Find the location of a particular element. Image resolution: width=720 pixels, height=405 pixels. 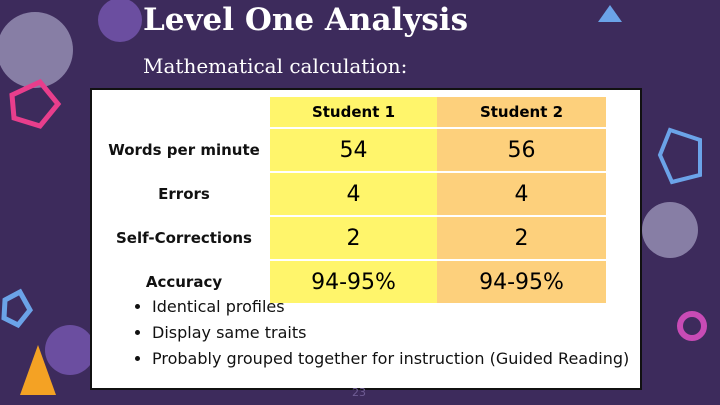

table-row: Errors 4 4 is located at coordinates (352, 194).